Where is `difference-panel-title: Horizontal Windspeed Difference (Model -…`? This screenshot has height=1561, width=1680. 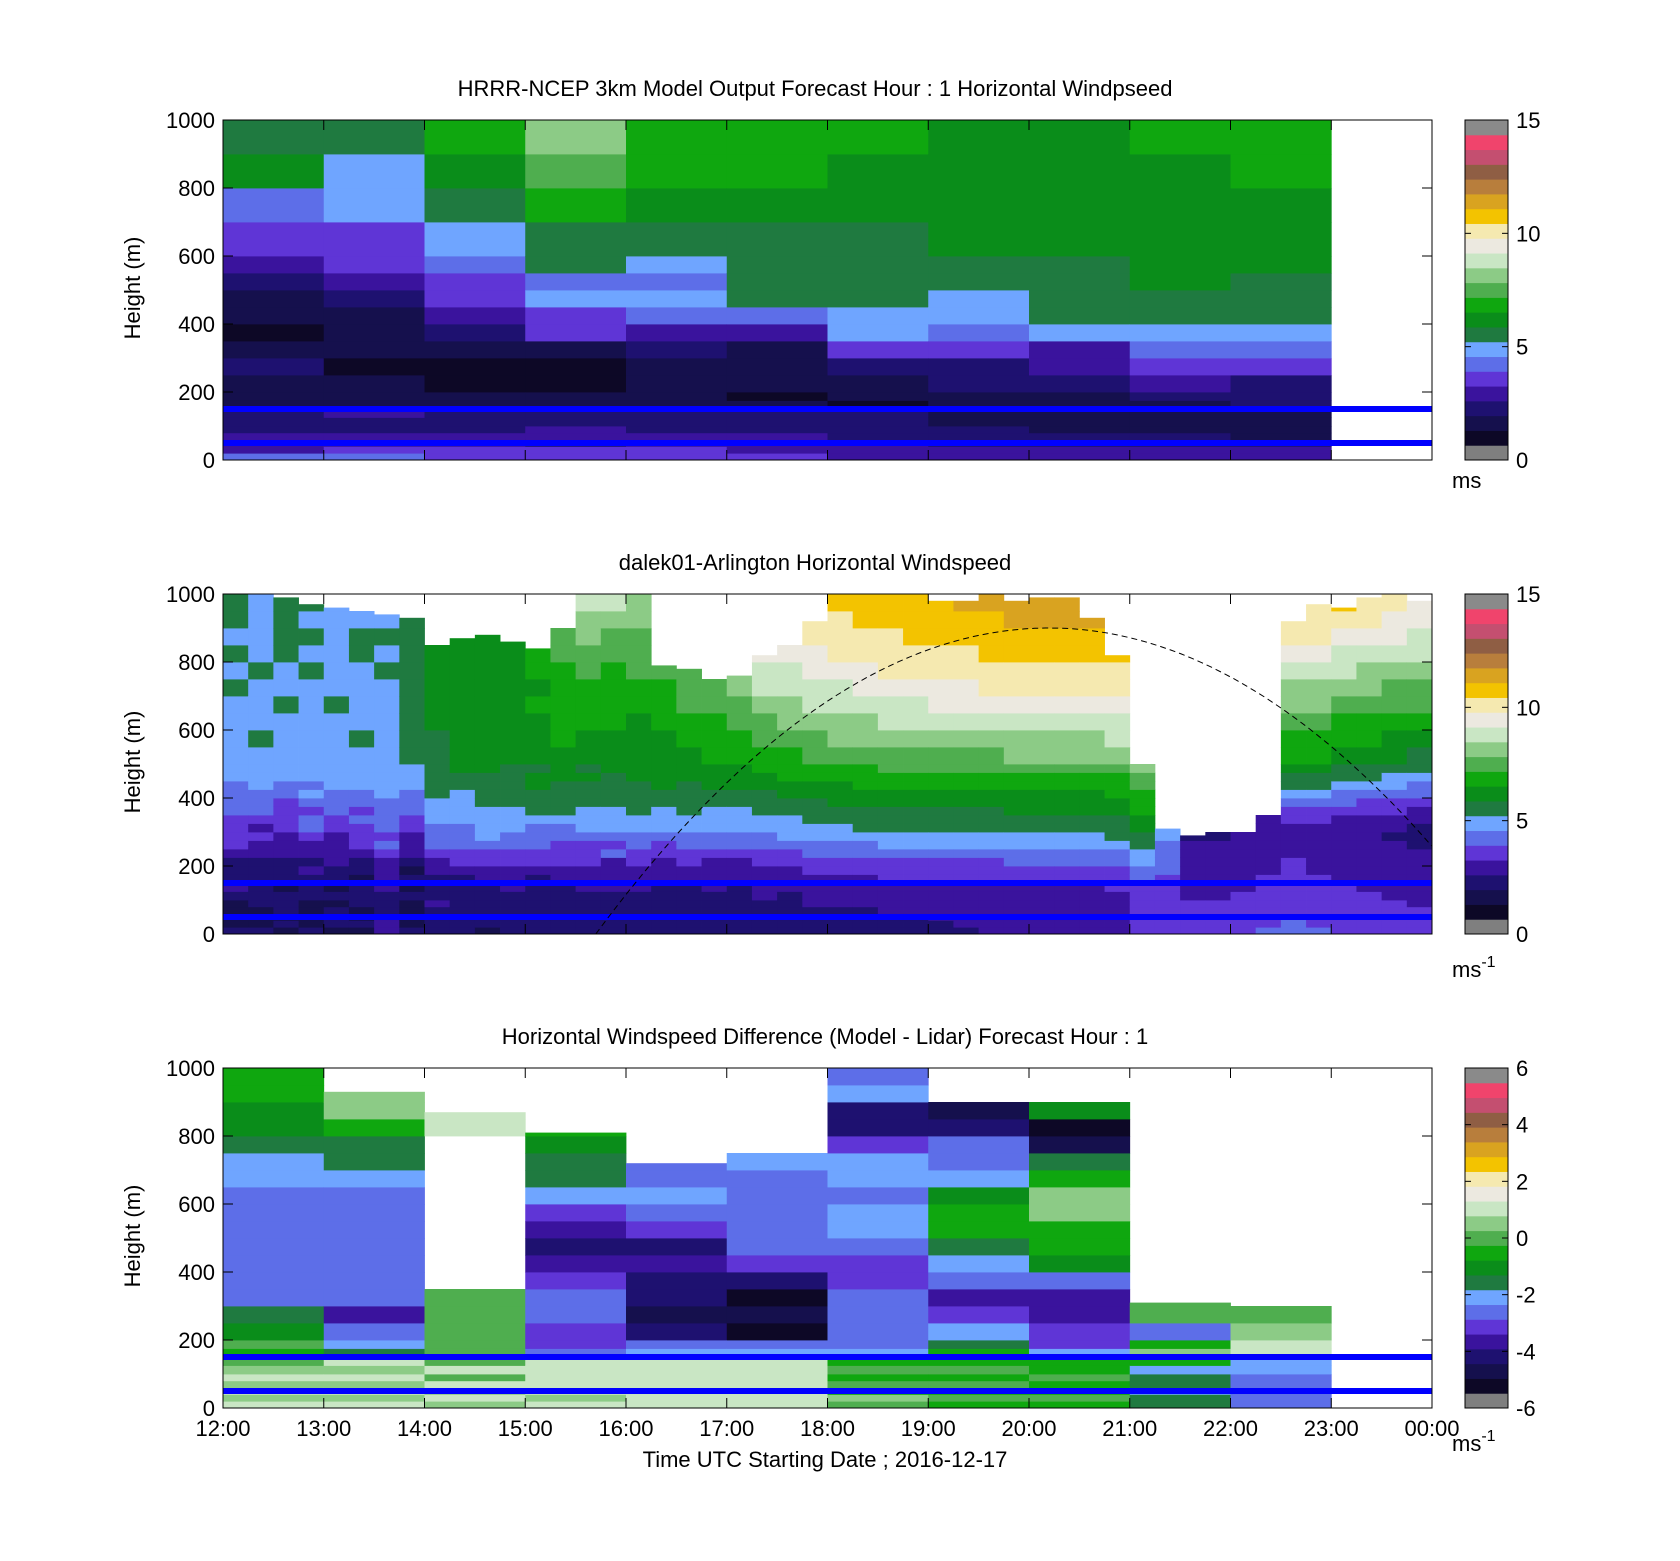 difference-panel-title: Horizontal Windspeed Difference (Model -… is located at coordinates (825, 1036).